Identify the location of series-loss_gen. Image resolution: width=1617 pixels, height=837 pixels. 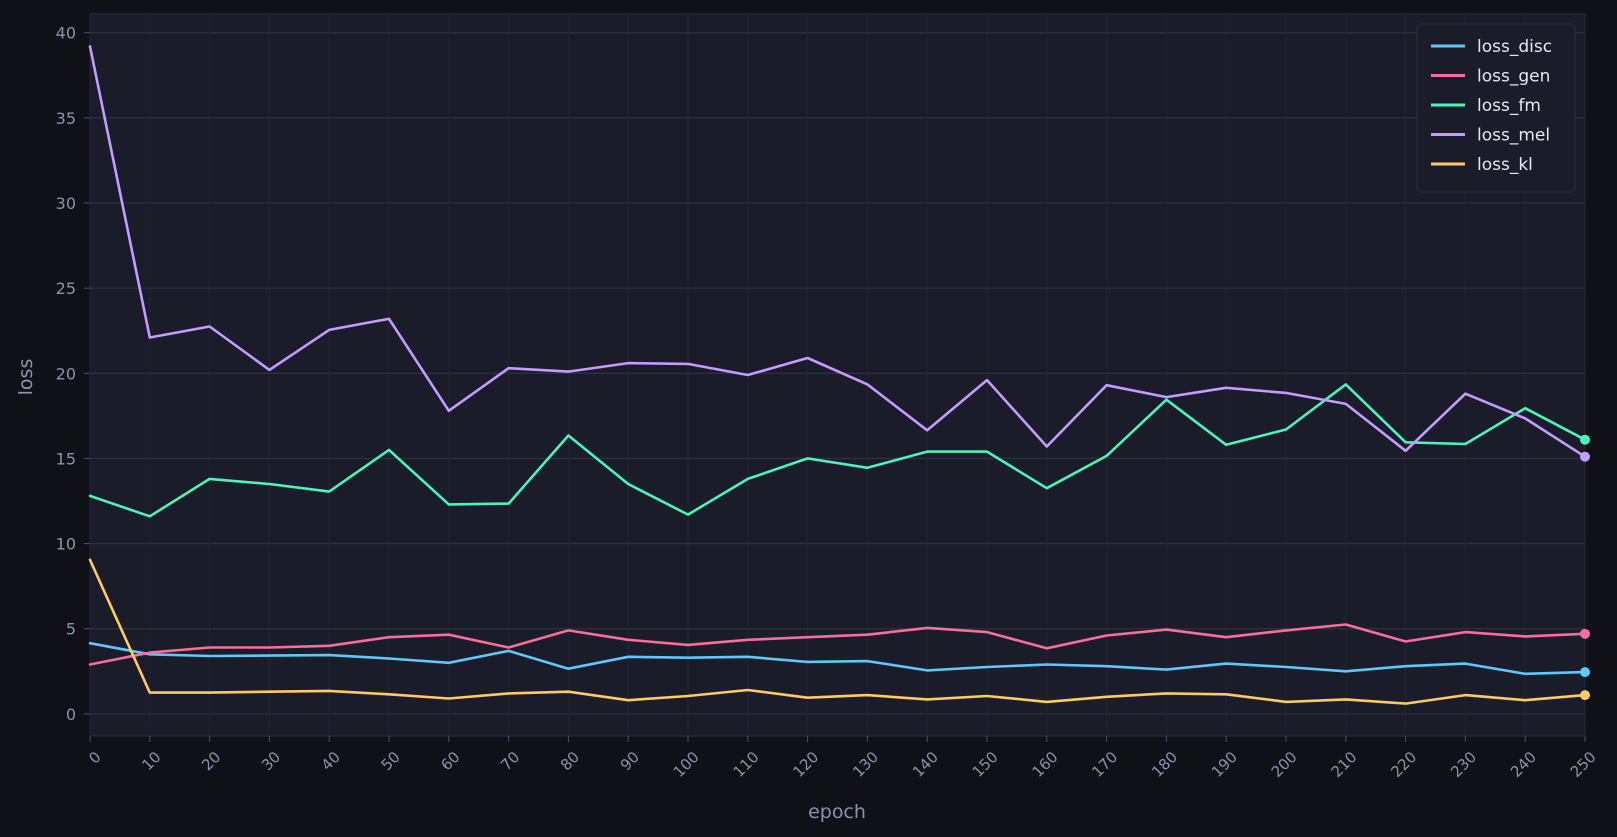
(839, 644).